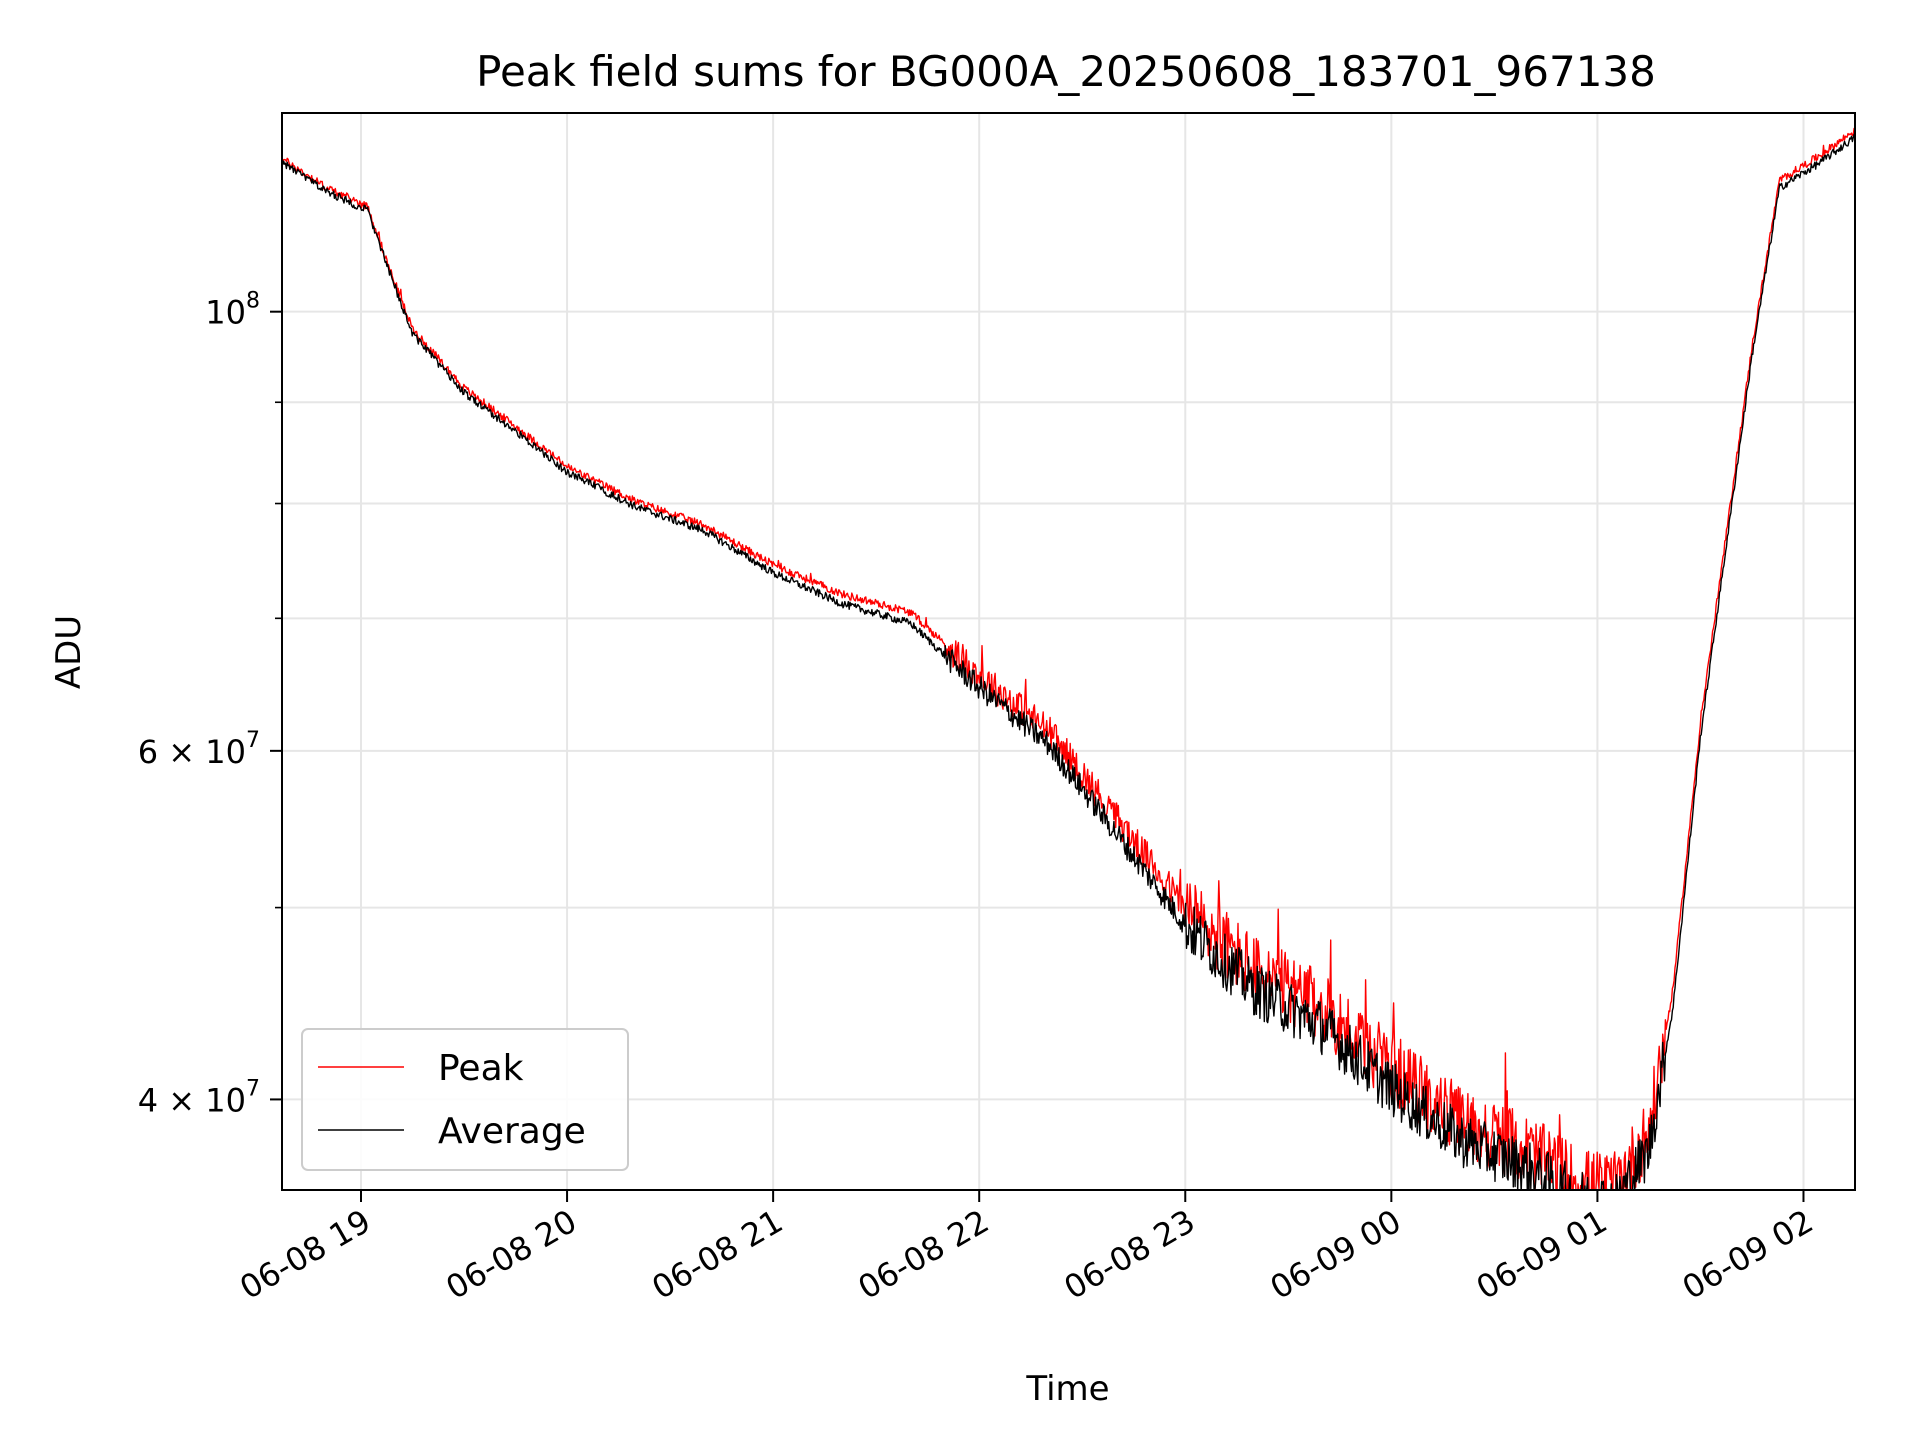 The width and height of the screenshot is (1920, 1440). Describe the element at coordinates (199, 1097) in the screenshot. I see `y-tick-label: 4 × 107` at that location.